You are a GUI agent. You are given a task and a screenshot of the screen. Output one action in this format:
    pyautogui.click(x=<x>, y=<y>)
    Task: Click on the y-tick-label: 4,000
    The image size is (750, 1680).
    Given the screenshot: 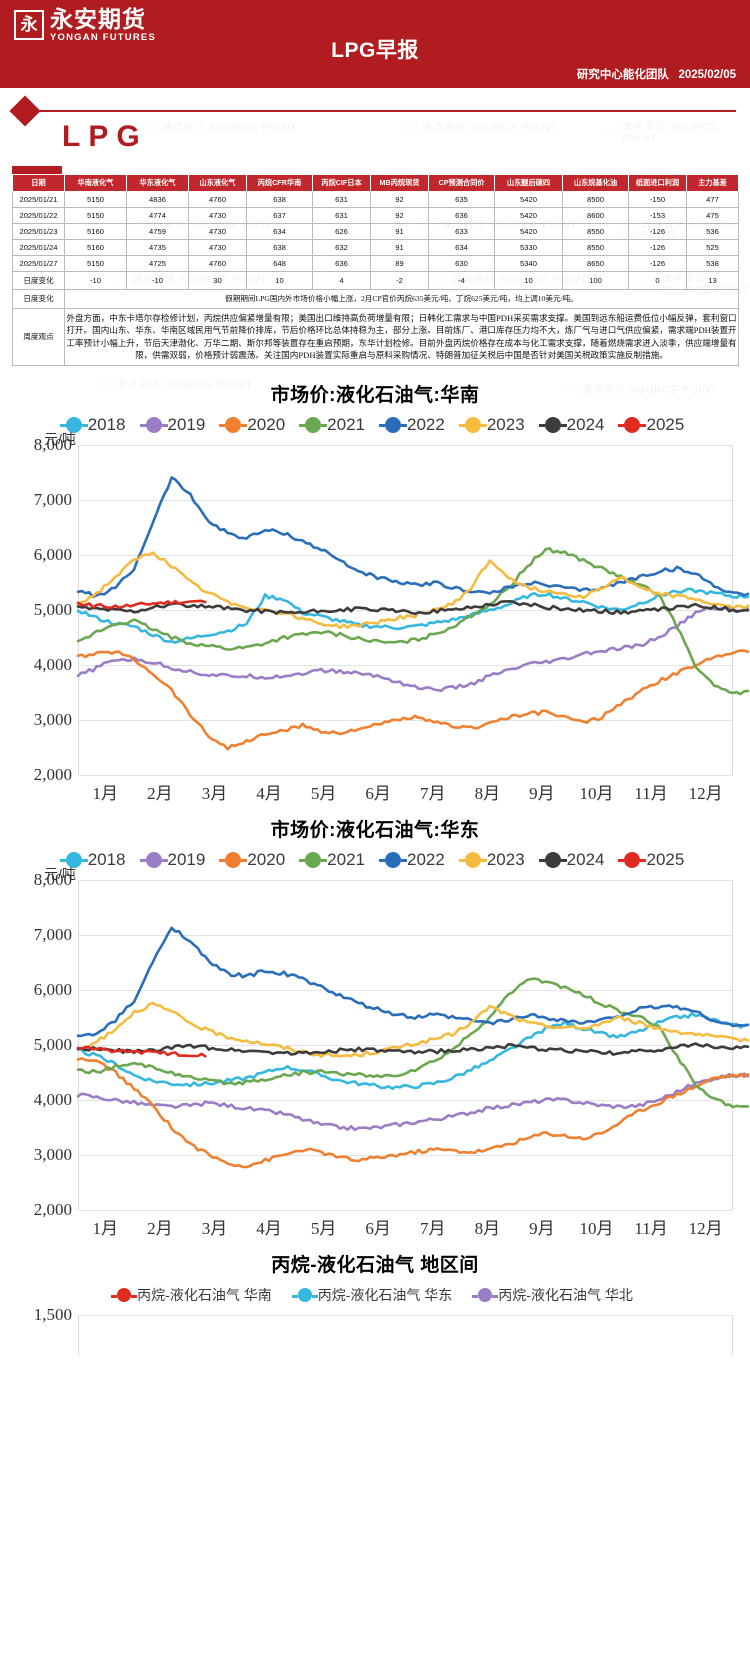 What is the action you would take?
    pyautogui.click(x=52, y=1099)
    